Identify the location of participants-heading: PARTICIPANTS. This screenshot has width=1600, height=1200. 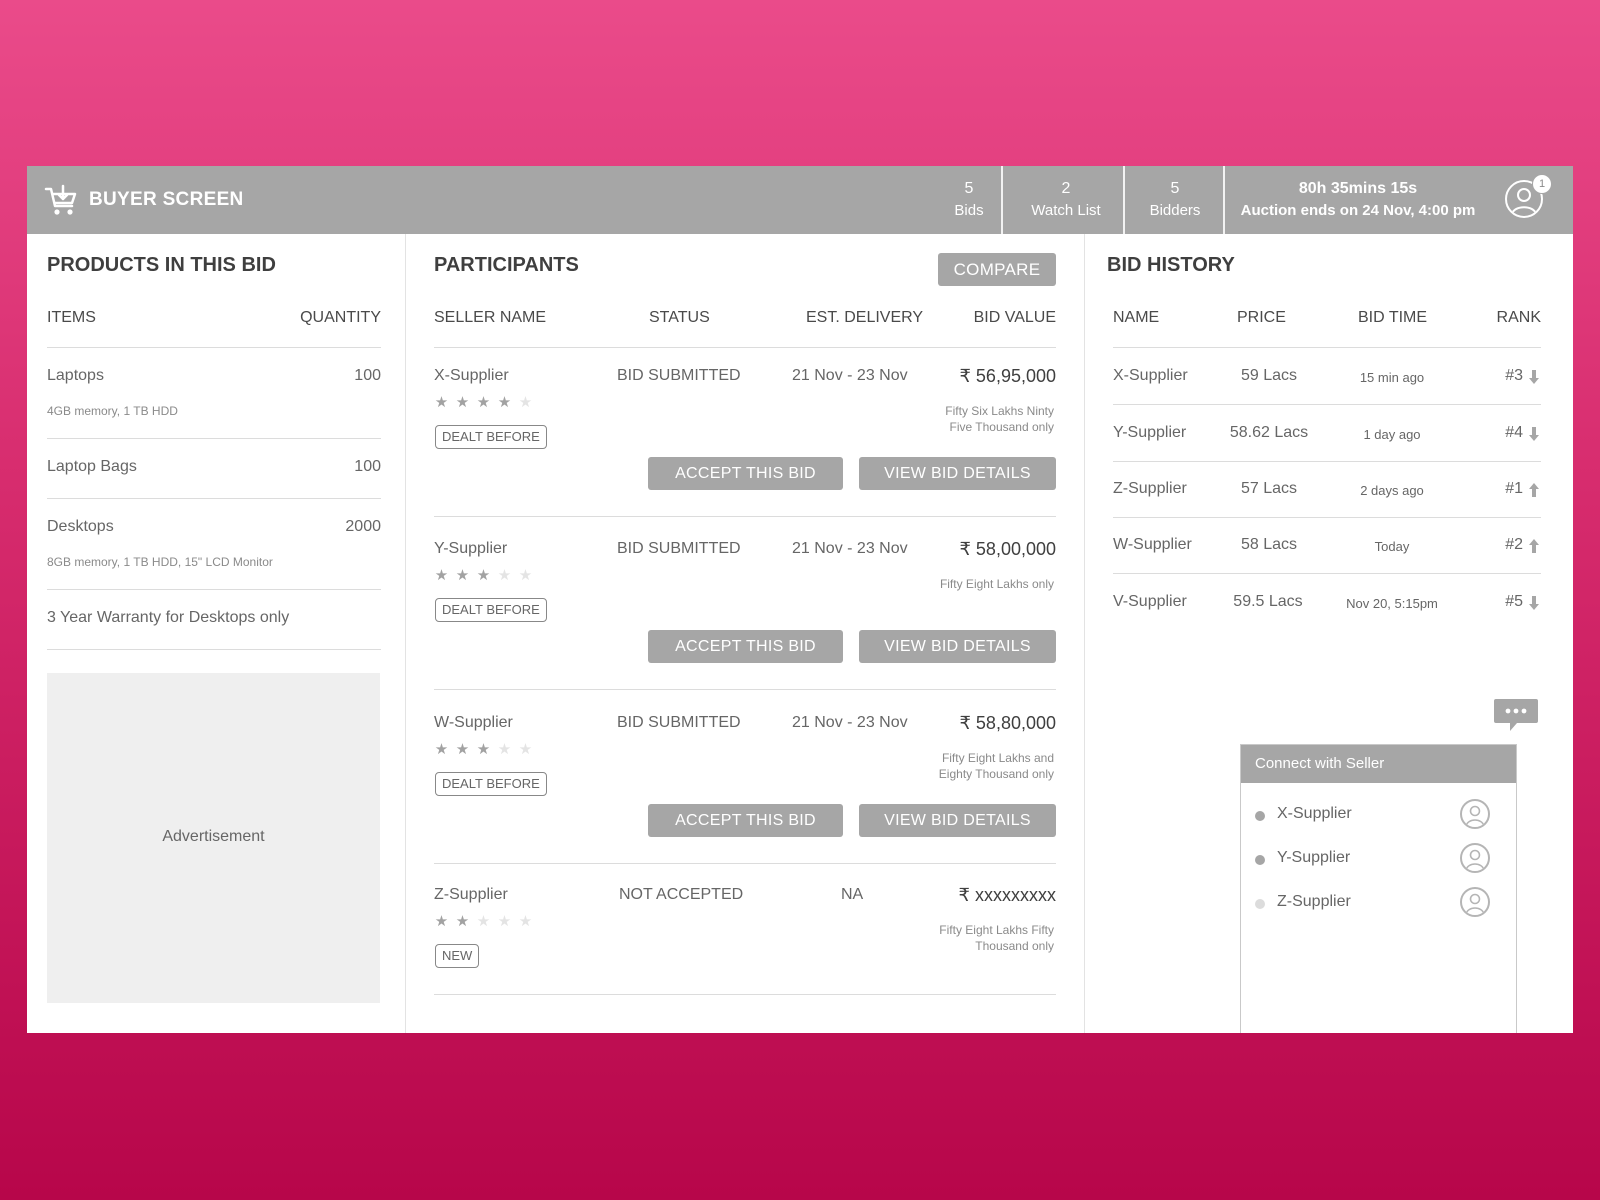
(506, 265).